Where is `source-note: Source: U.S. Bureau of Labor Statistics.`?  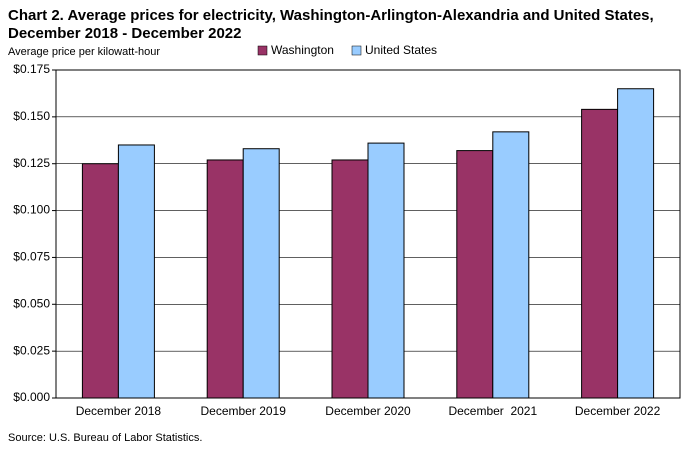 source-note: Source: U.S. Bureau of Labor Statistics. is located at coordinates (105, 438).